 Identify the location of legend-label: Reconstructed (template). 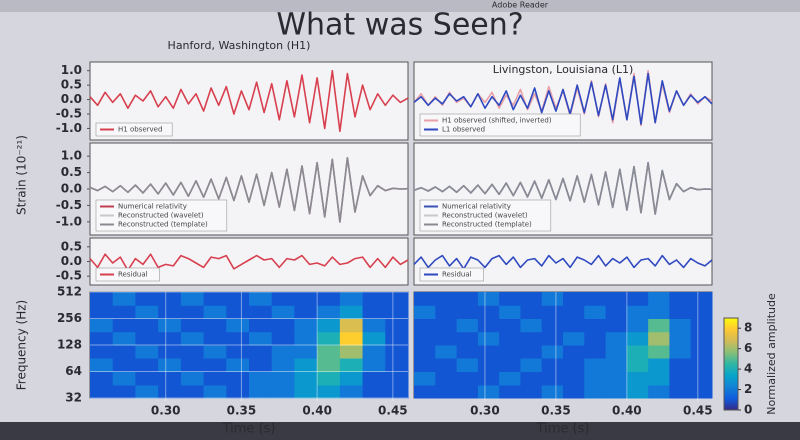
(163, 225).